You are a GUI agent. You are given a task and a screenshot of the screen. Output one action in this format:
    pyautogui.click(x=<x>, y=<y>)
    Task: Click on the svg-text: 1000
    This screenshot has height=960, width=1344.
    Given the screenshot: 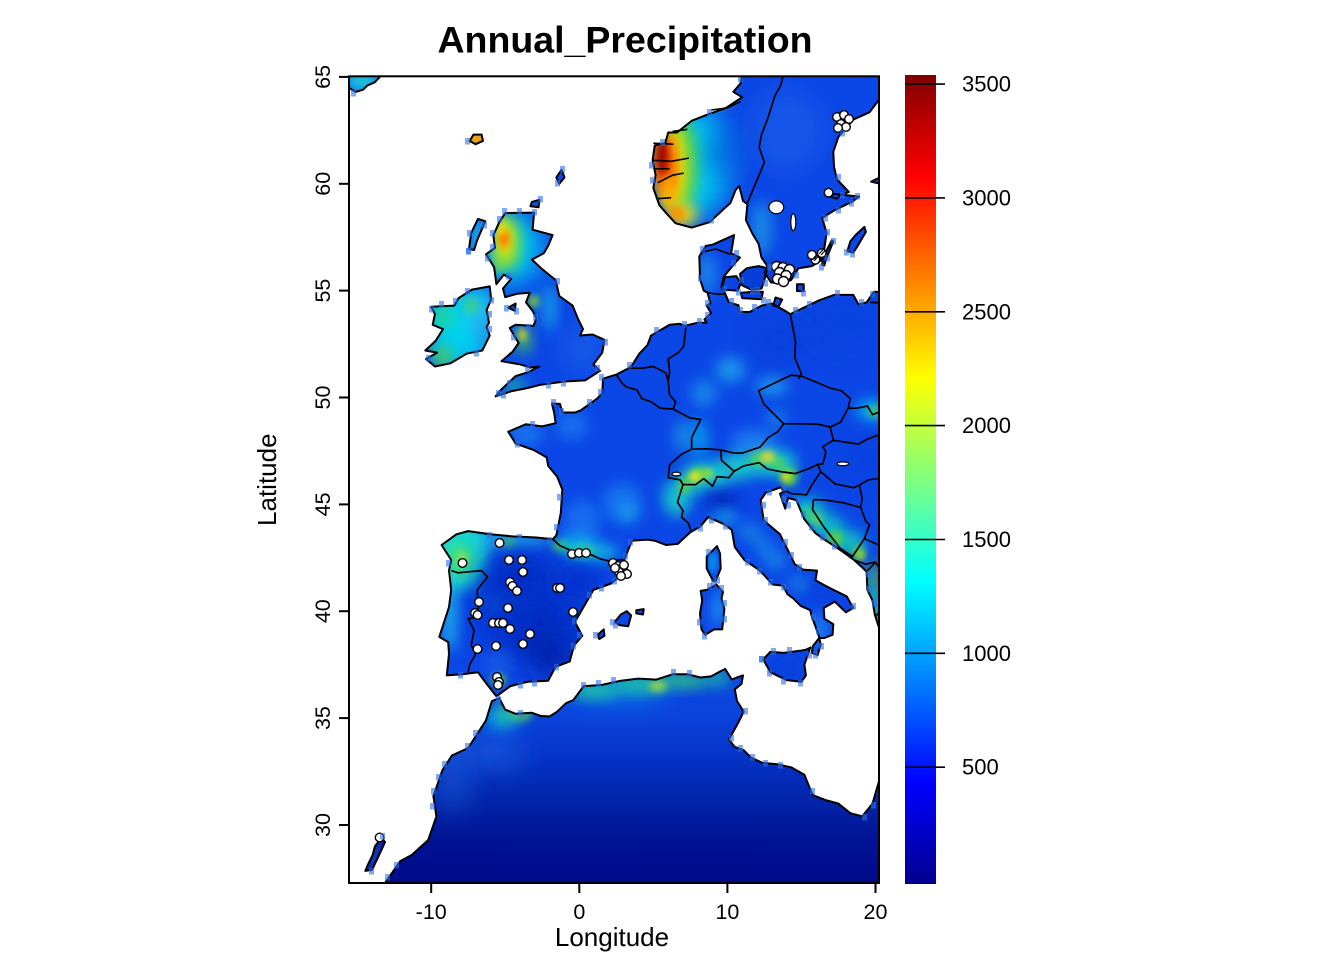 What is the action you would take?
    pyautogui.click(x=986, y=653)
    